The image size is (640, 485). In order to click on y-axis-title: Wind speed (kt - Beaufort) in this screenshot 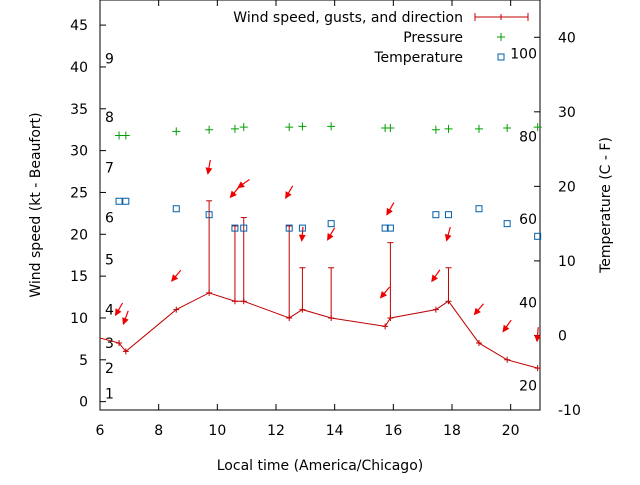, I will do `click(36, 204)`.